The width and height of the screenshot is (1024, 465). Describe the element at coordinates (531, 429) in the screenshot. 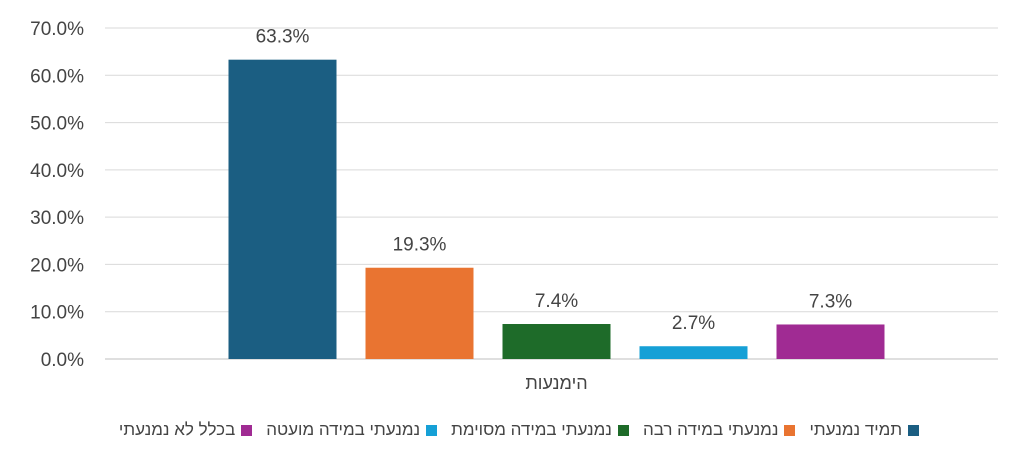

I see `legend-label: נמנעתי במידה מסוימת` at that location.